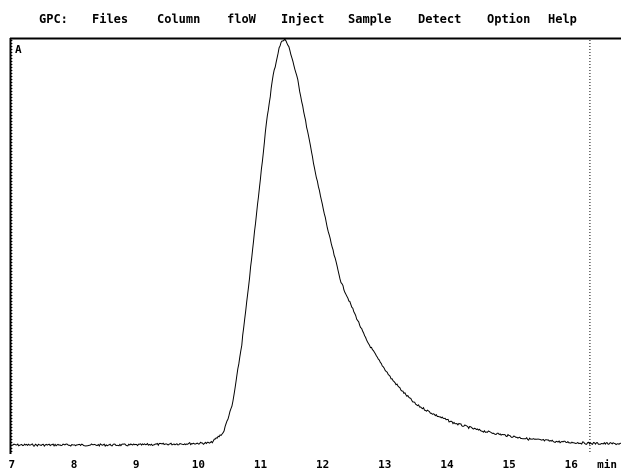  Describe the element at coordinates (447, 464) in the screenshot. I see `x-tick-label: 14` at that location.